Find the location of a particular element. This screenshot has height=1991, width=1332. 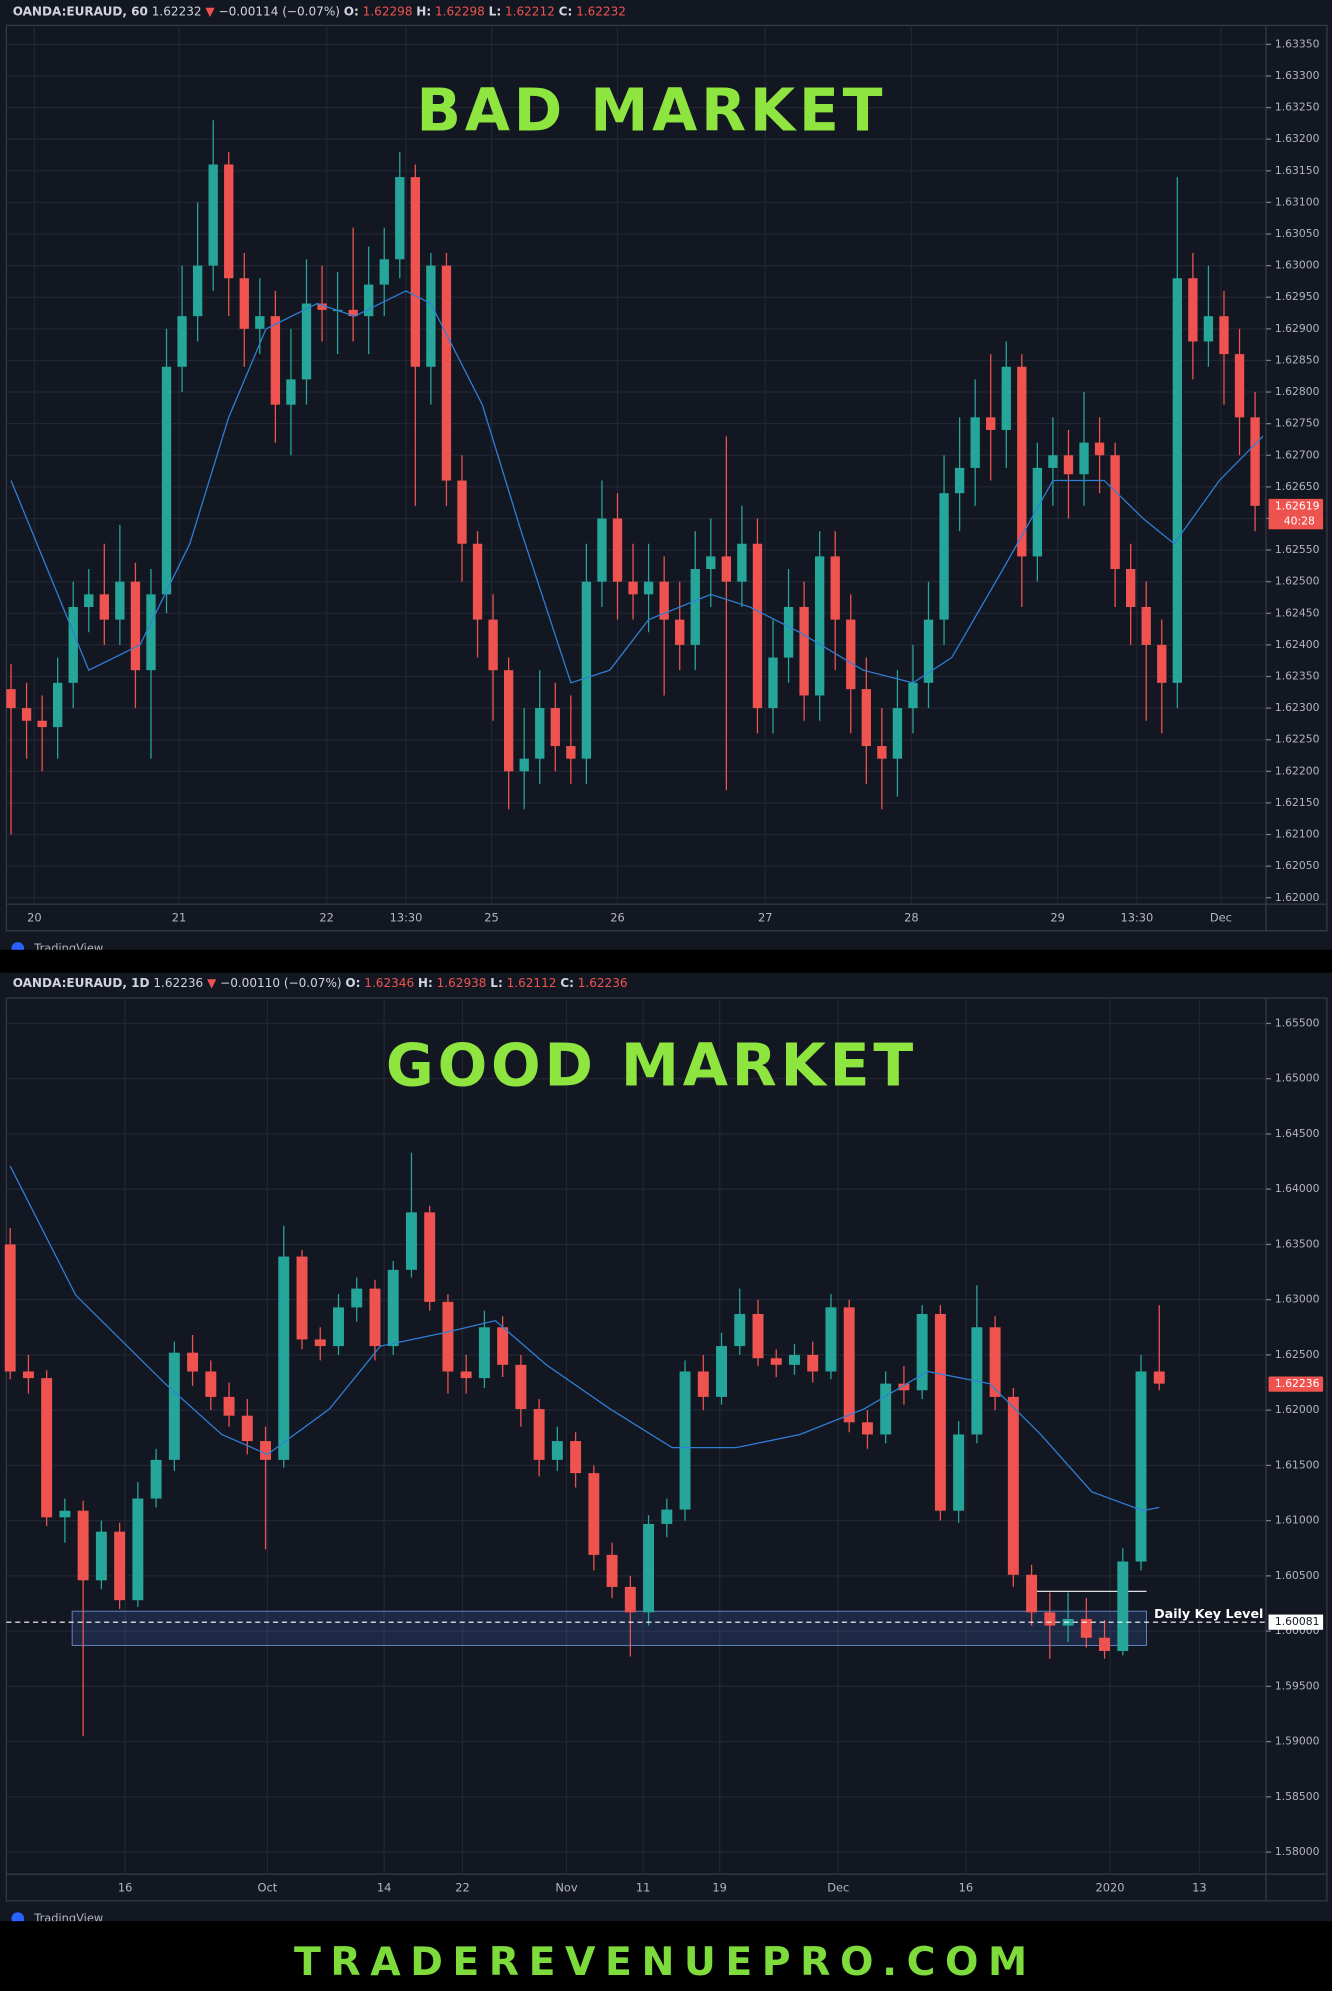

x-tick-label: 21 is located at coordinates (179, 918).